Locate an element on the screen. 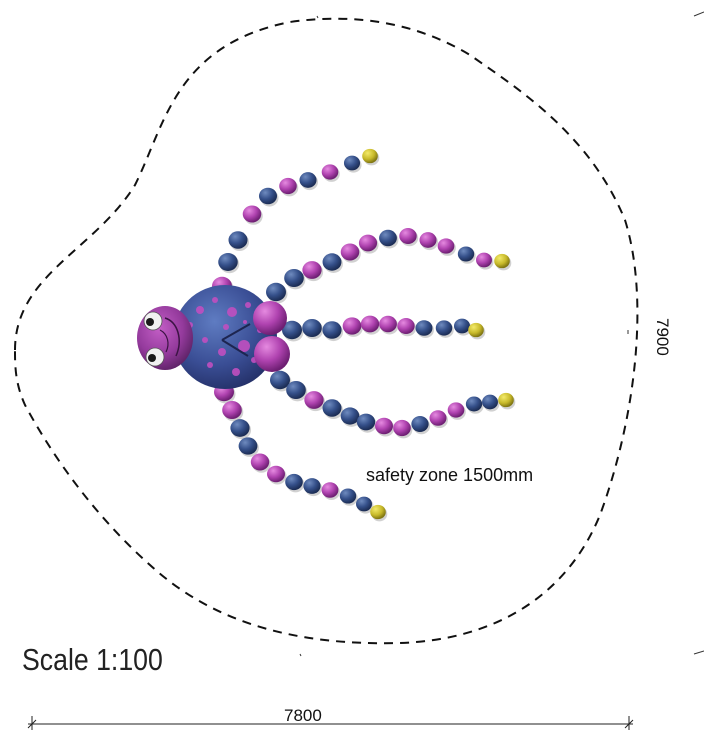 This screenshot has height=736, width=704. scale-label: Scale 1:100 is located at coordinates (92, 659).